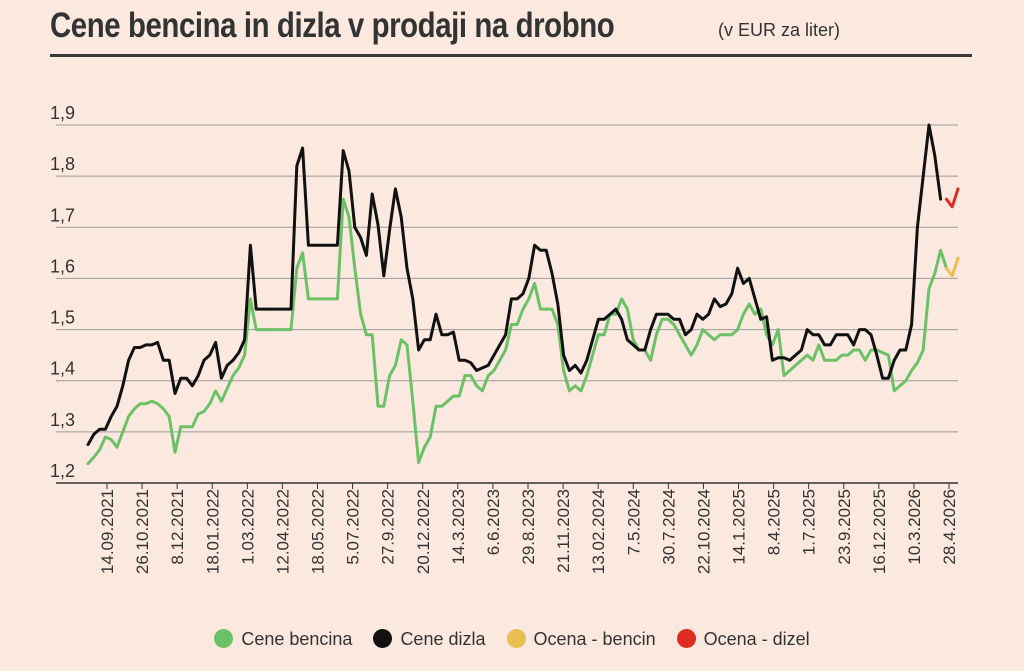 The image size is (1024, 671). Describe the element at coordinates (388, 527) in the screenshot. I see `x-tick-label: 27.9.2022` at that location.